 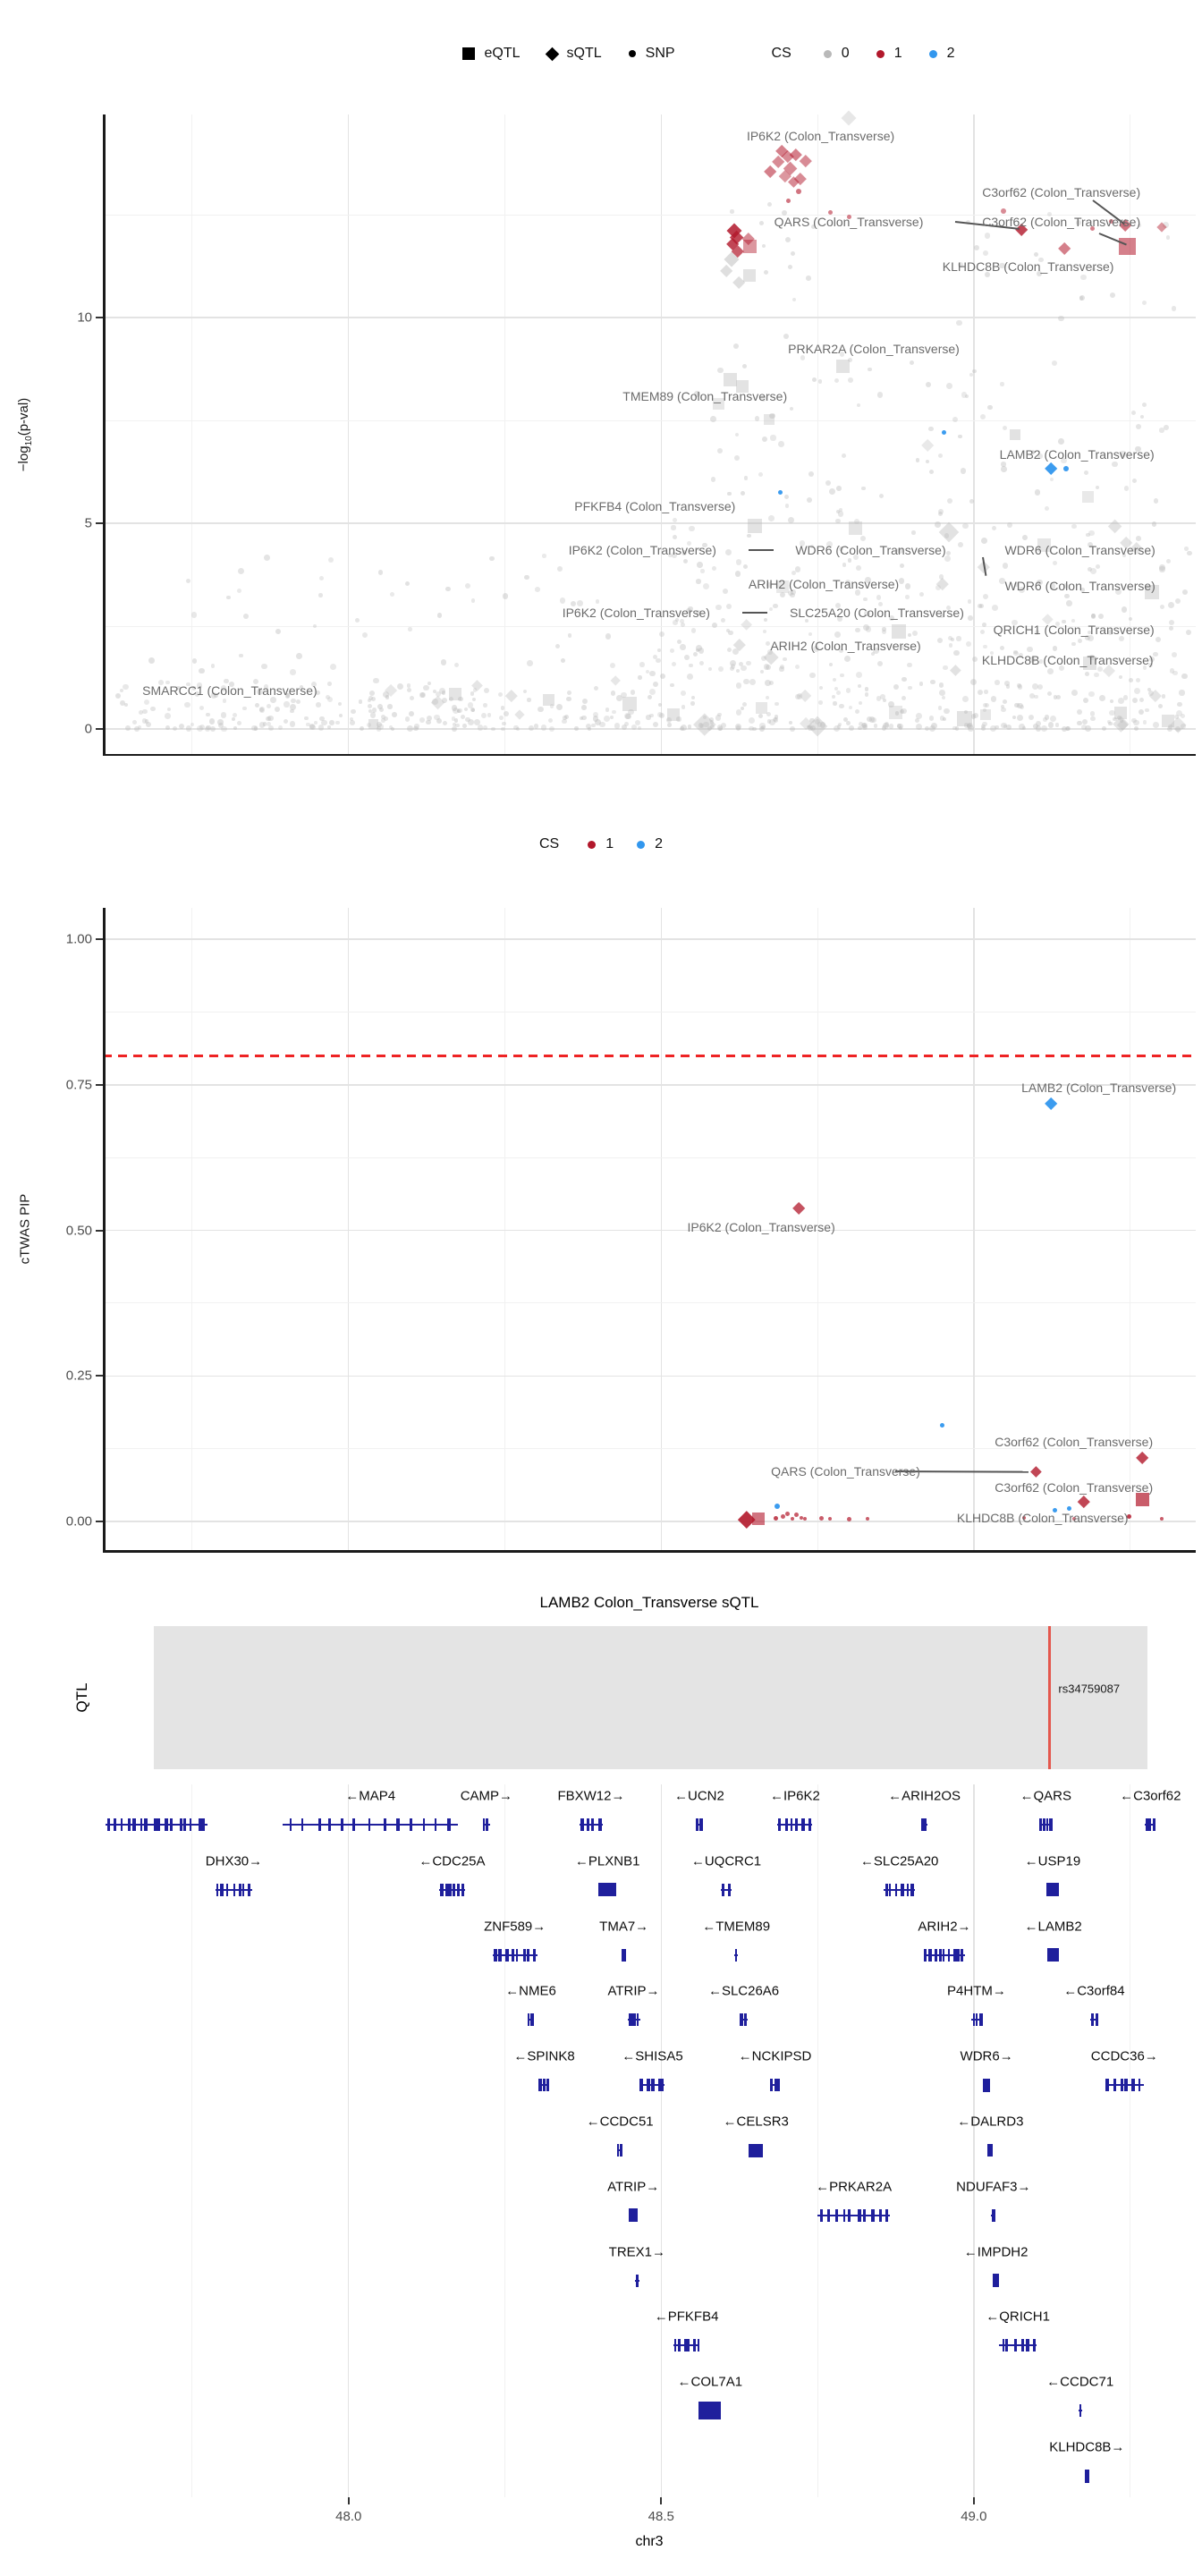 What do you see at coordinates (941, 54) in the screenshot?
I see `legend-item-cs2: 2` at bounding box center [941, 54].